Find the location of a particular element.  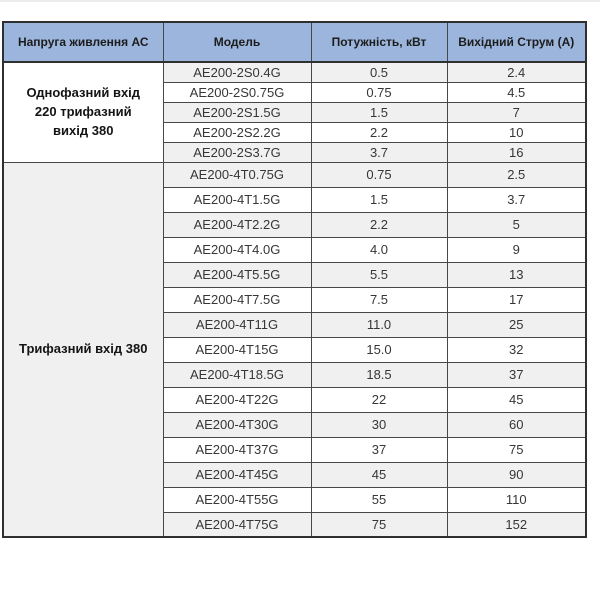

table-row: AE200-4T18.5G 18.5 37 is located at coordinates (295, 374).